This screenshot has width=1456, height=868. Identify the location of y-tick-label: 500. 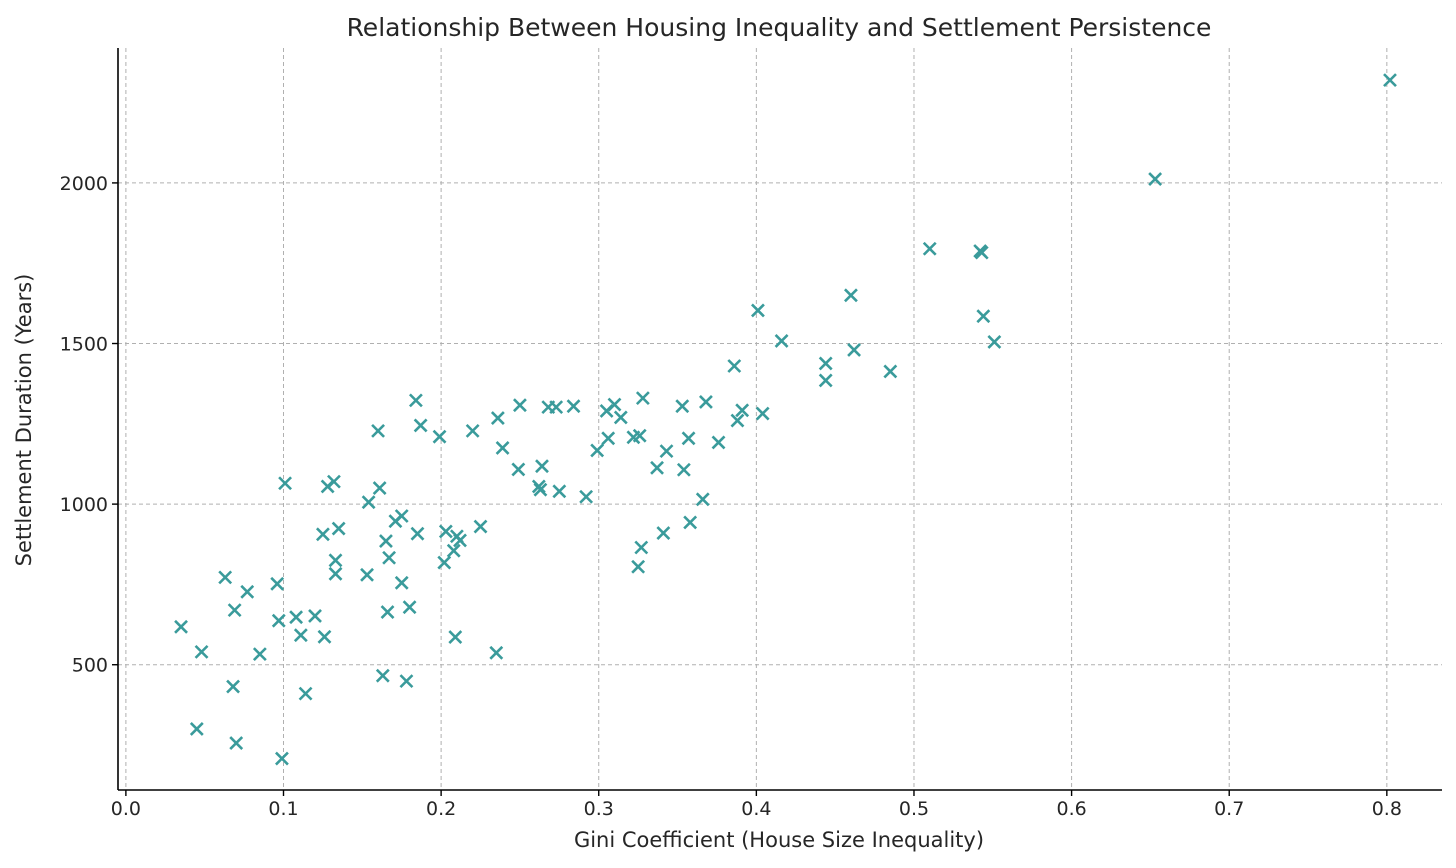
(90, 666).